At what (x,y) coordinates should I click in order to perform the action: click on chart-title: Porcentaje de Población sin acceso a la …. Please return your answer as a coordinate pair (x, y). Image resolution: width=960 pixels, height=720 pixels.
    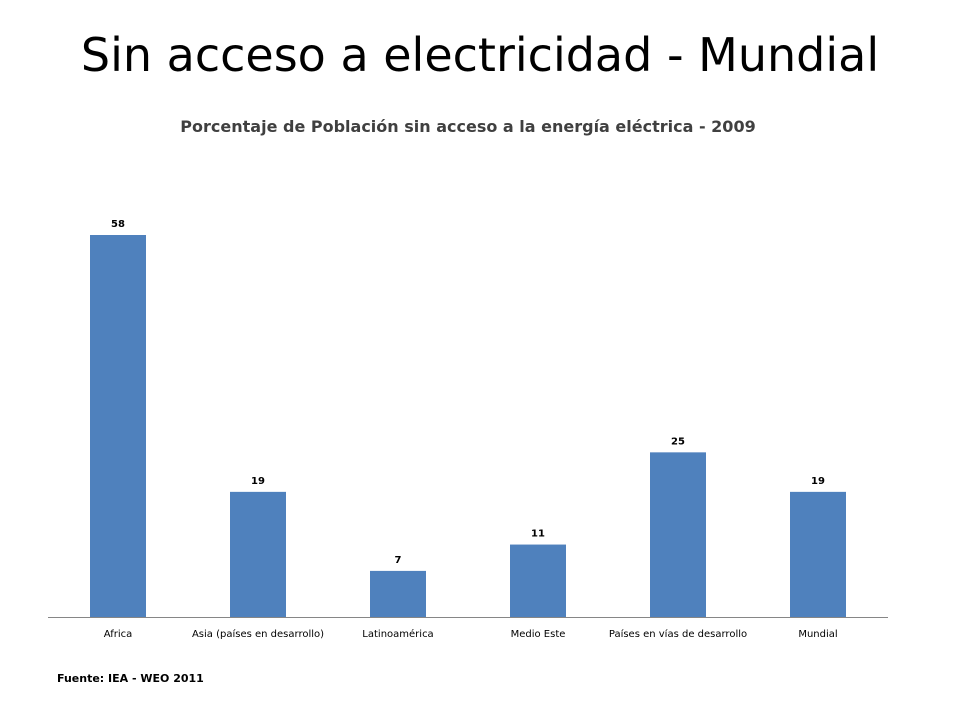
    Looking at the image, I should click on (468, 126).